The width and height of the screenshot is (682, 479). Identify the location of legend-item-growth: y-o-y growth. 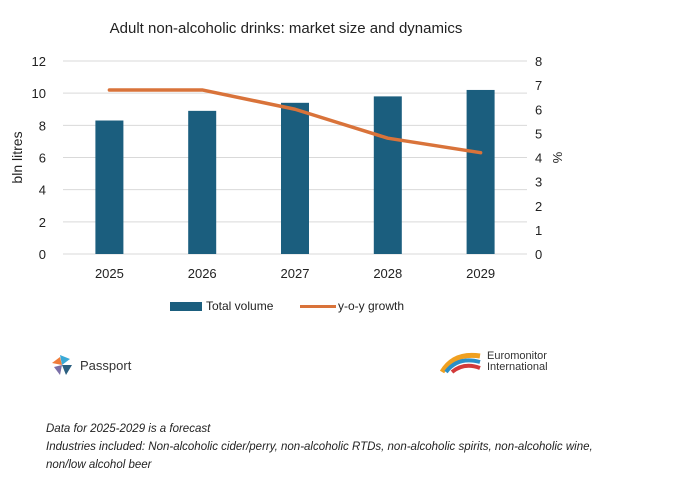
(352, 306).